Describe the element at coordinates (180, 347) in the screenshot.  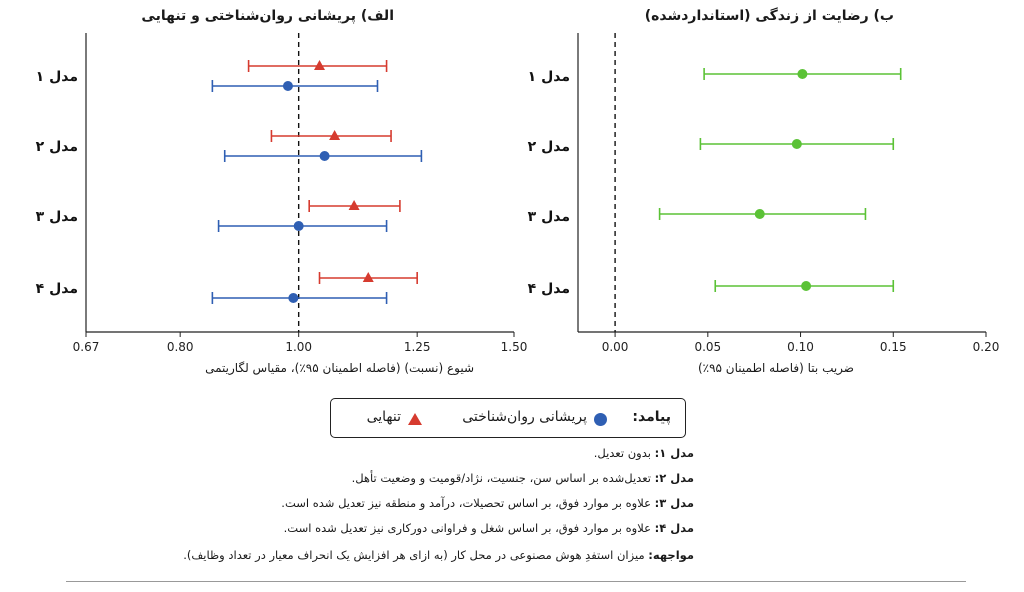
I see `x-tick-label: 0.80` at that location.